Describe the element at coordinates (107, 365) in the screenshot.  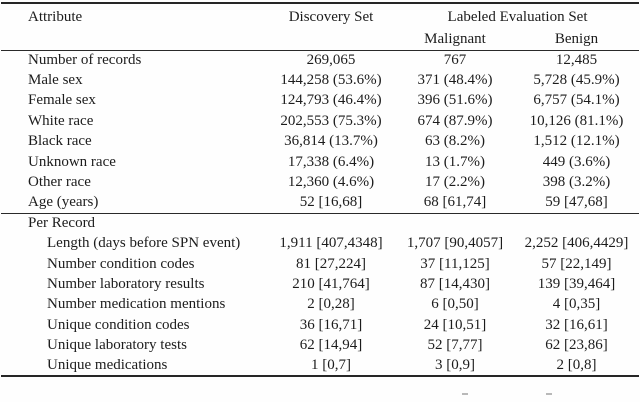
I see `attribute-cell: Unique medications` at that location.